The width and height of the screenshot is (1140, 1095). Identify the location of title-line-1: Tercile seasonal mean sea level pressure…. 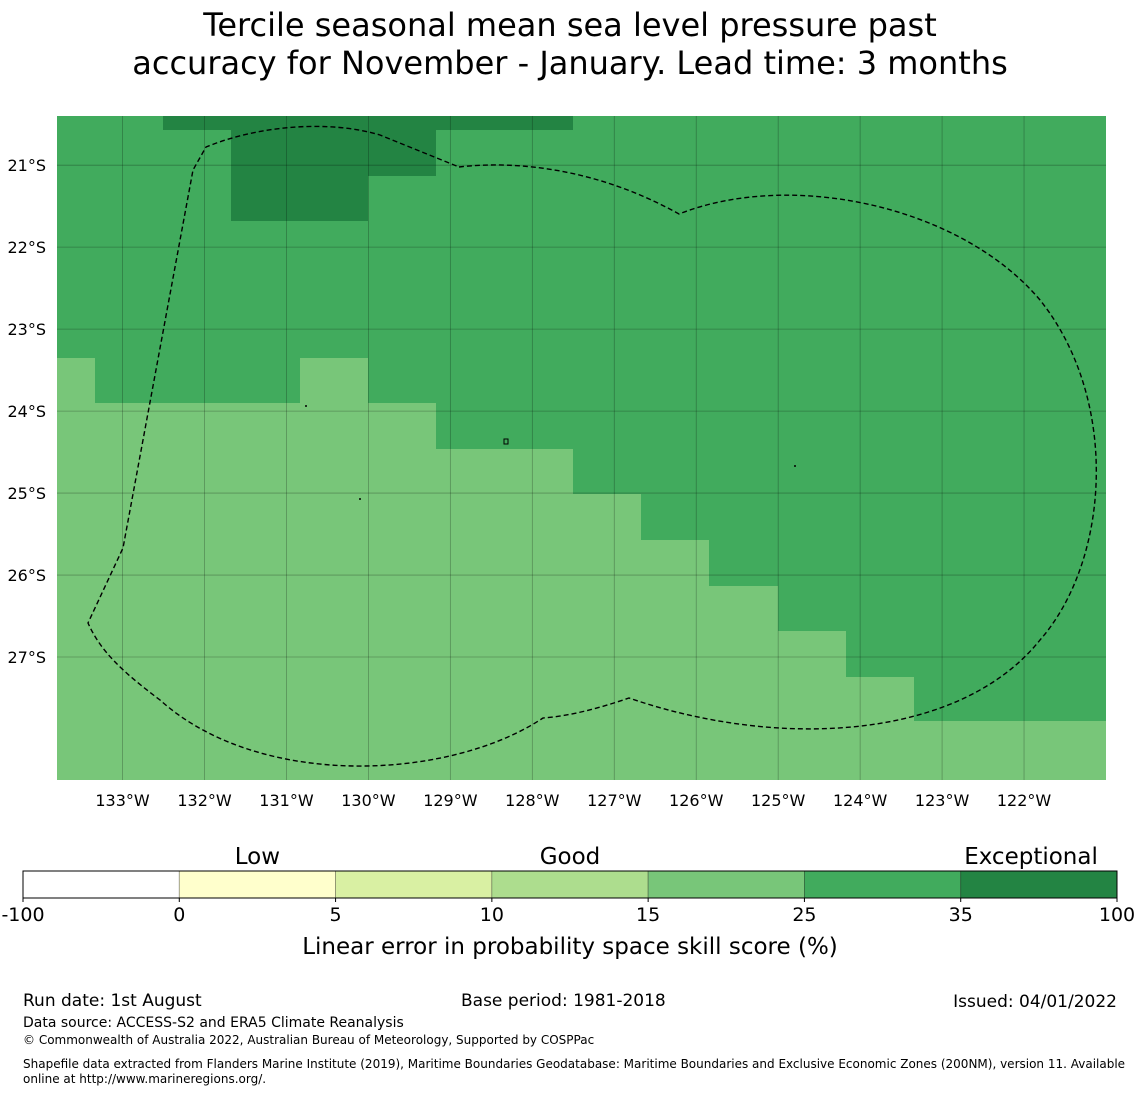
(570, 25).